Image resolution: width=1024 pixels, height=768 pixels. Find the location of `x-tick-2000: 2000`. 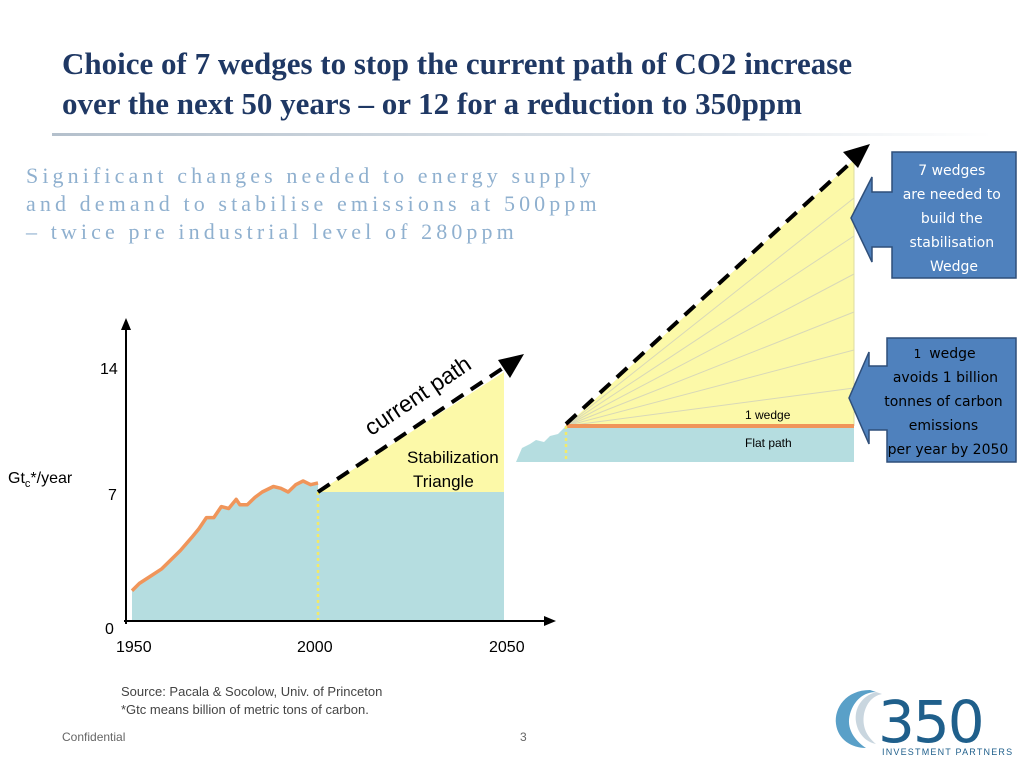

x-tick-2000: 2000 is located at coordinates (315, 647).